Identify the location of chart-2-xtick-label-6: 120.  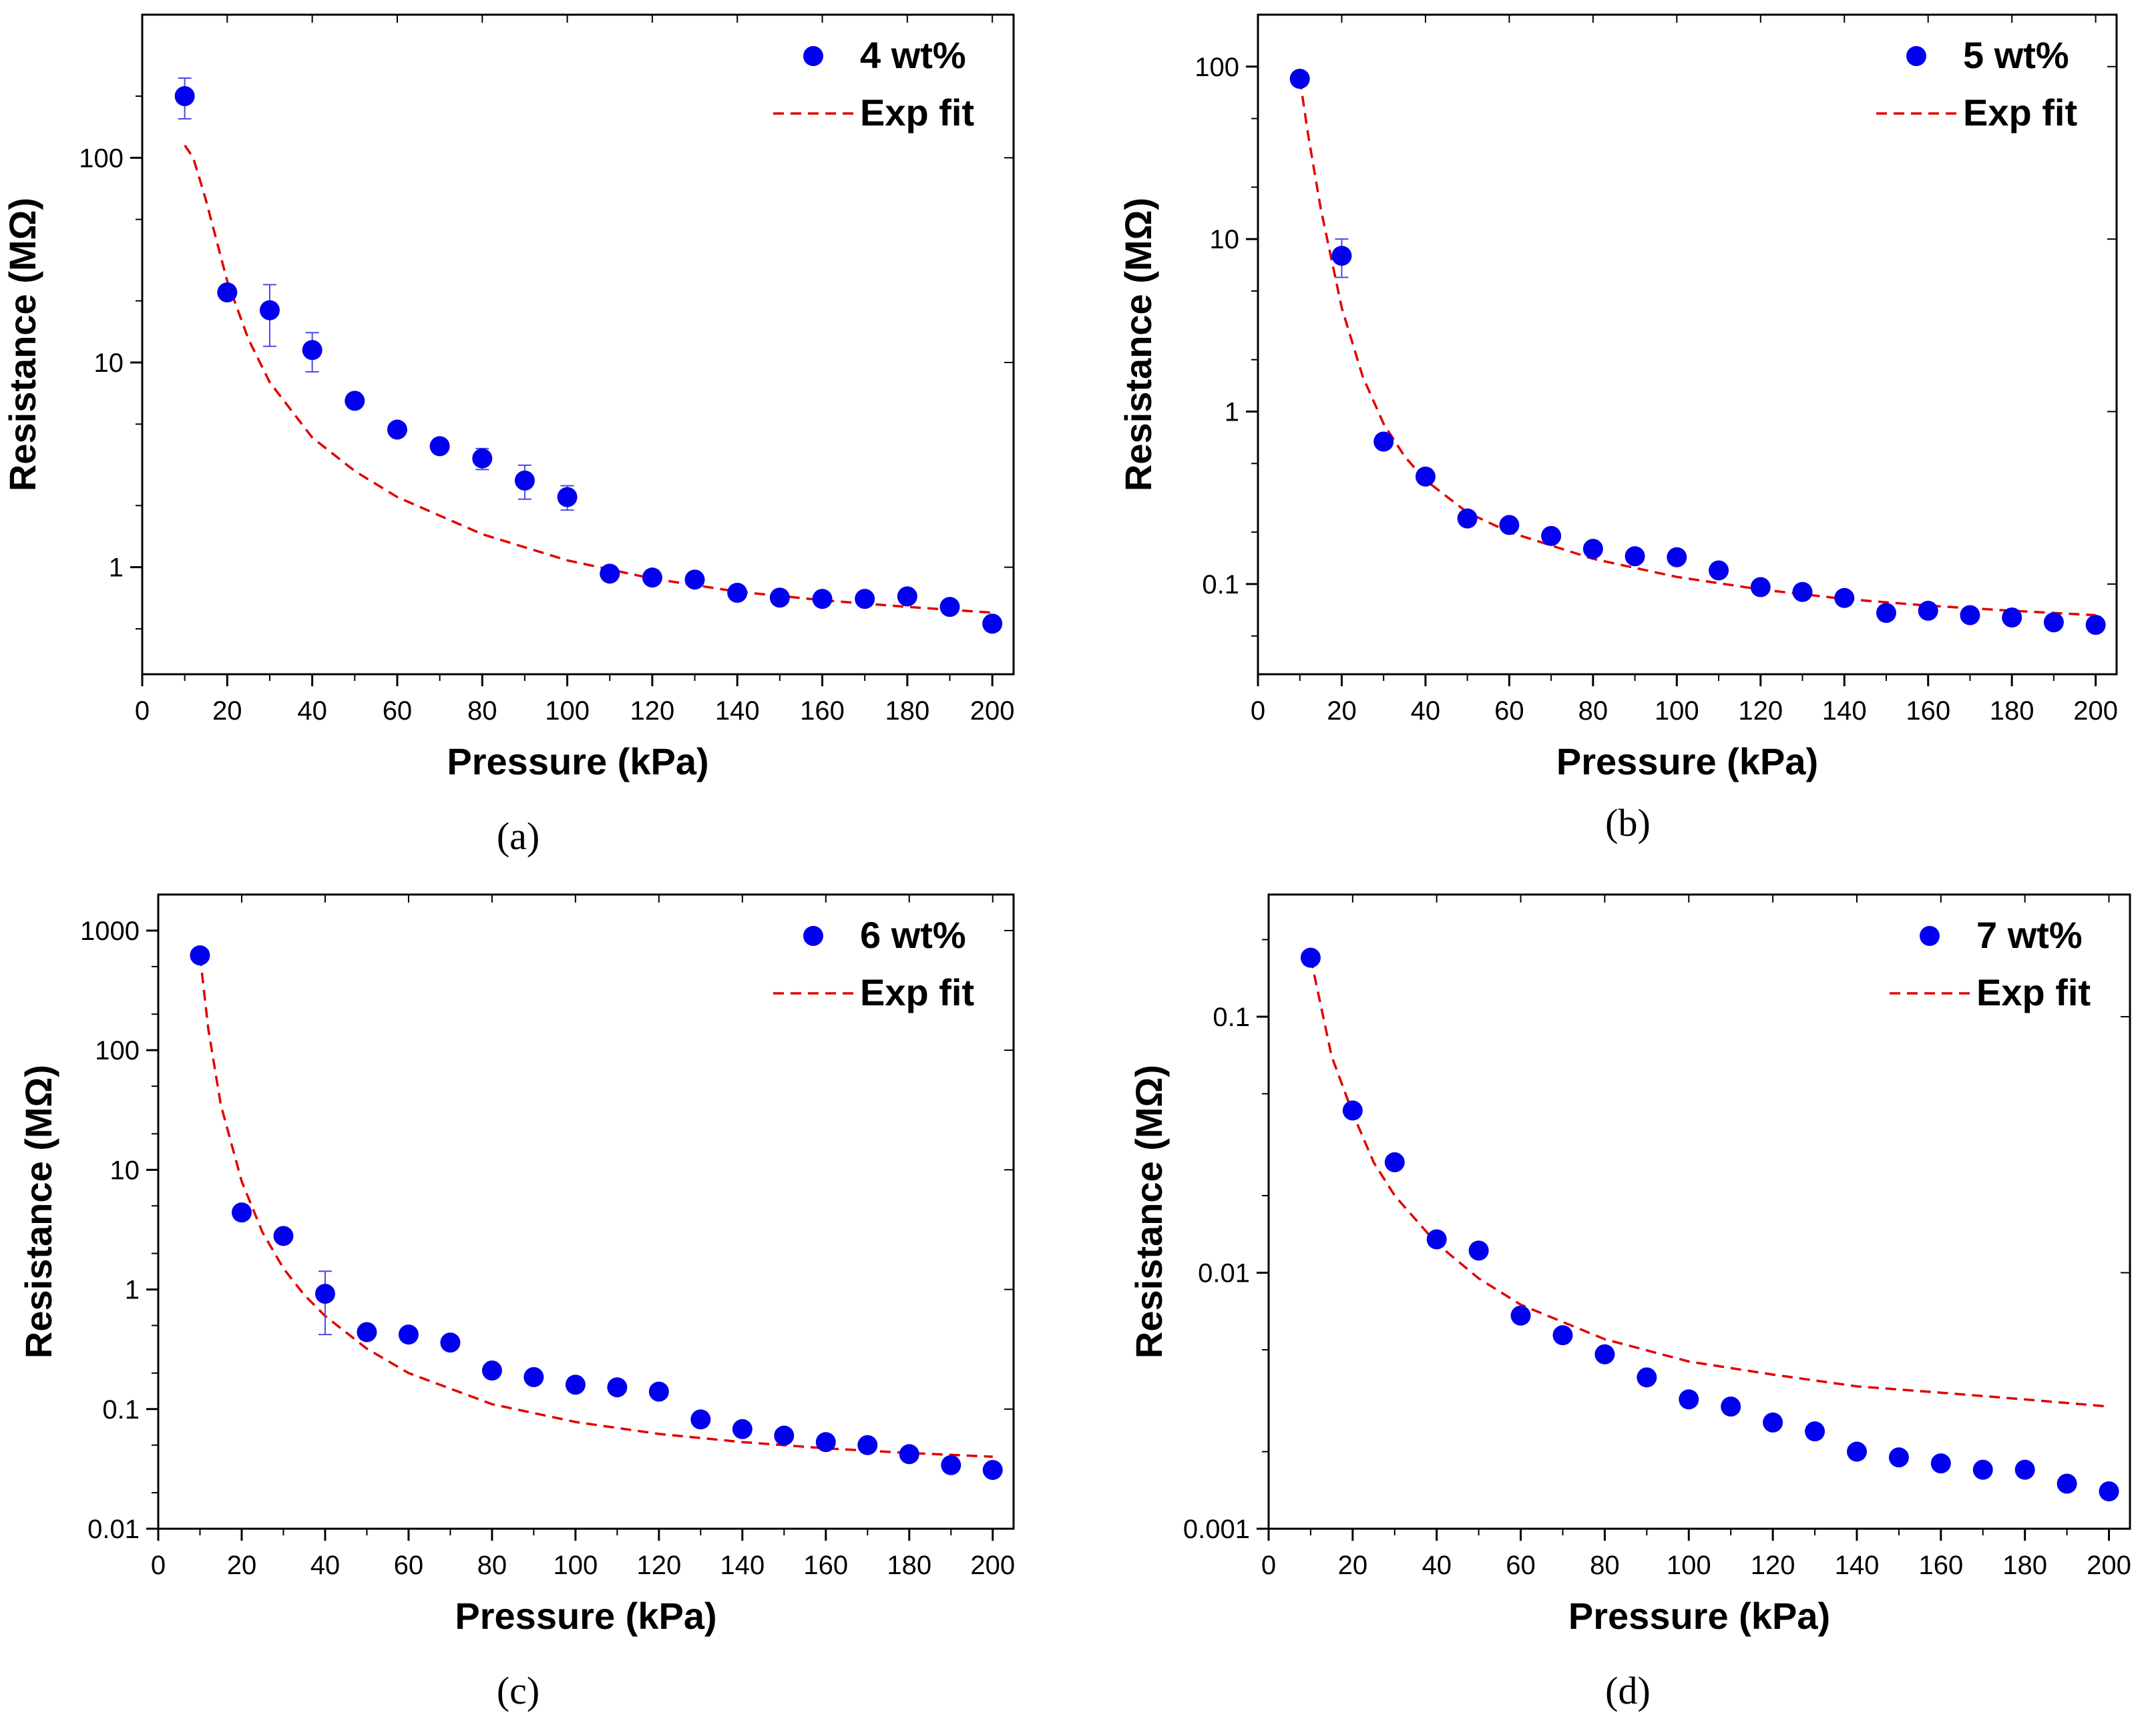
(658, 1565).